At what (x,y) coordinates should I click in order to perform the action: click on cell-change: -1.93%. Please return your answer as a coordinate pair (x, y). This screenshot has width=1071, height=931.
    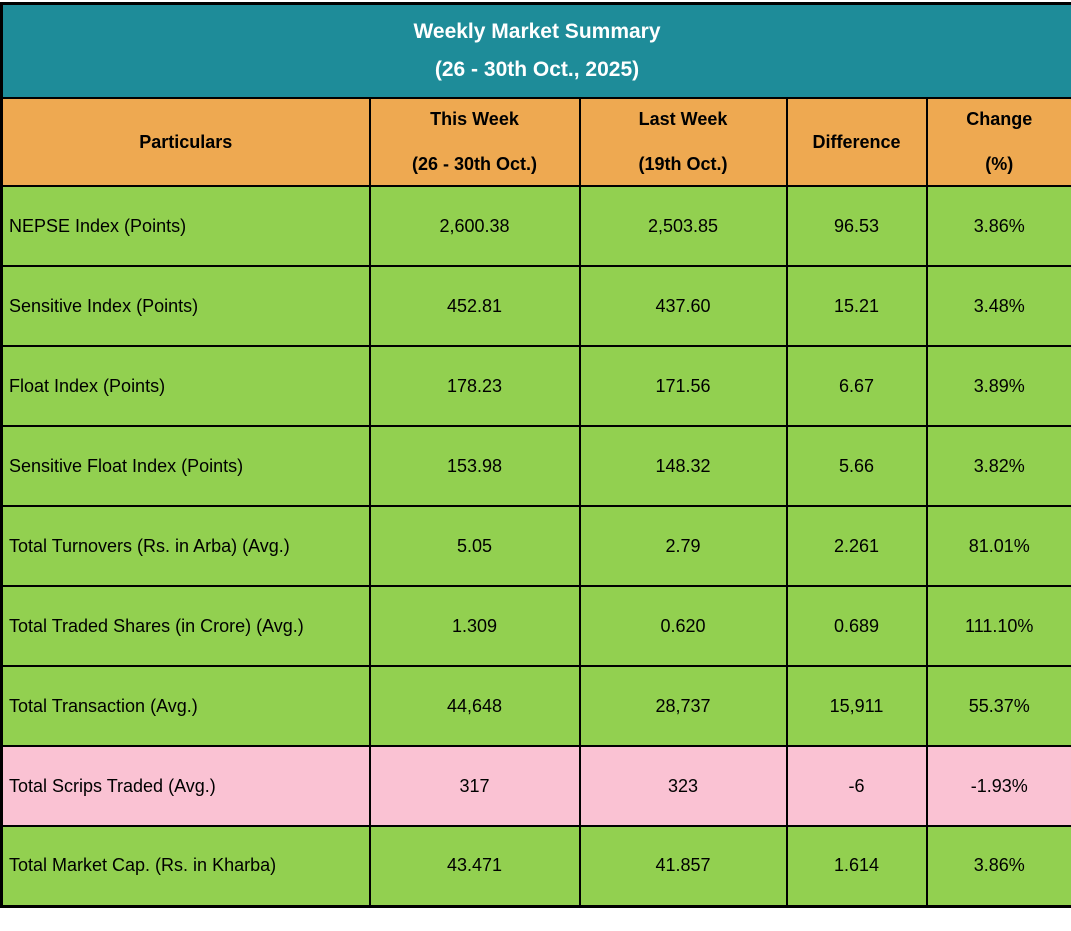
    Looking at the image, I should click on (998, 786).